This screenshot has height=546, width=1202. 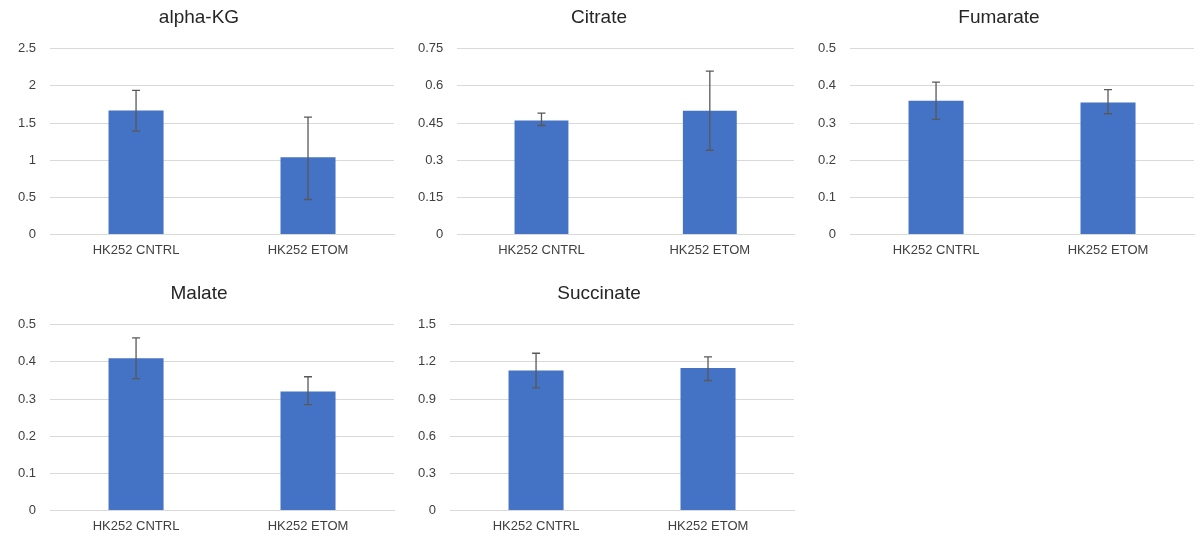 What do you see at coordinates (430, 196) in the screenshot?
I see `y-tick-label: 0.15` at bounding box center [430, 196].